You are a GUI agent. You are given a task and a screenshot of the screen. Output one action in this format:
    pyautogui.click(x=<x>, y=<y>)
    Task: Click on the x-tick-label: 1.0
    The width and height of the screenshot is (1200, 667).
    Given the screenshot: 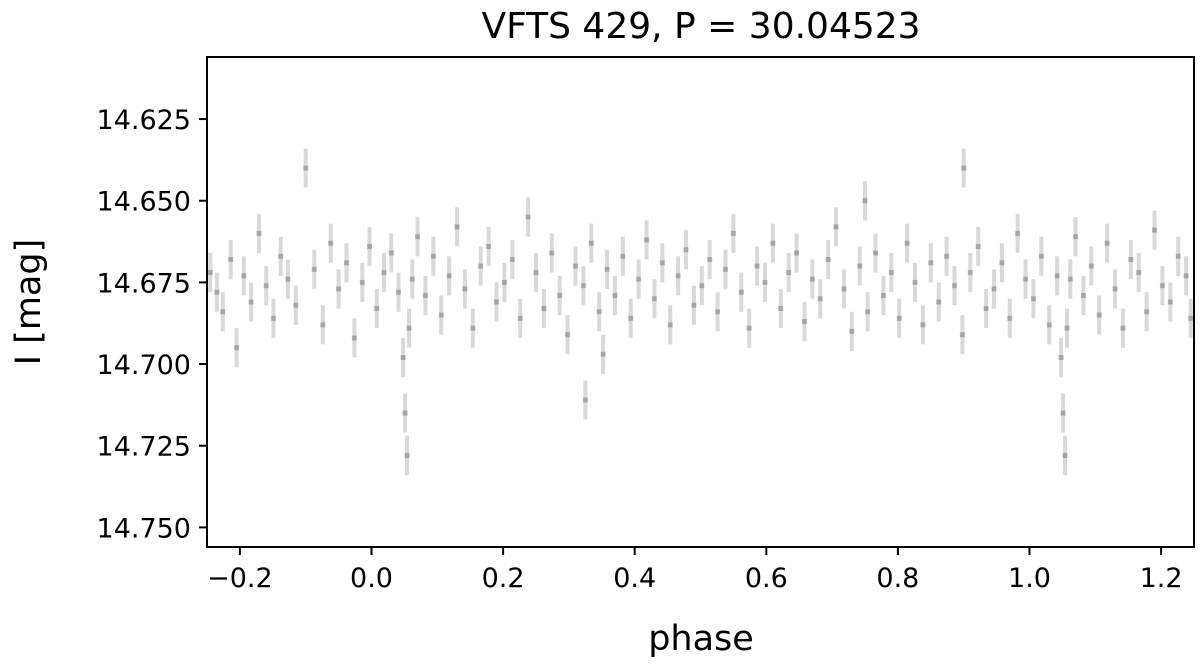 What is the action you would take?
    pyautogui.click(x=1029, y=578)
    